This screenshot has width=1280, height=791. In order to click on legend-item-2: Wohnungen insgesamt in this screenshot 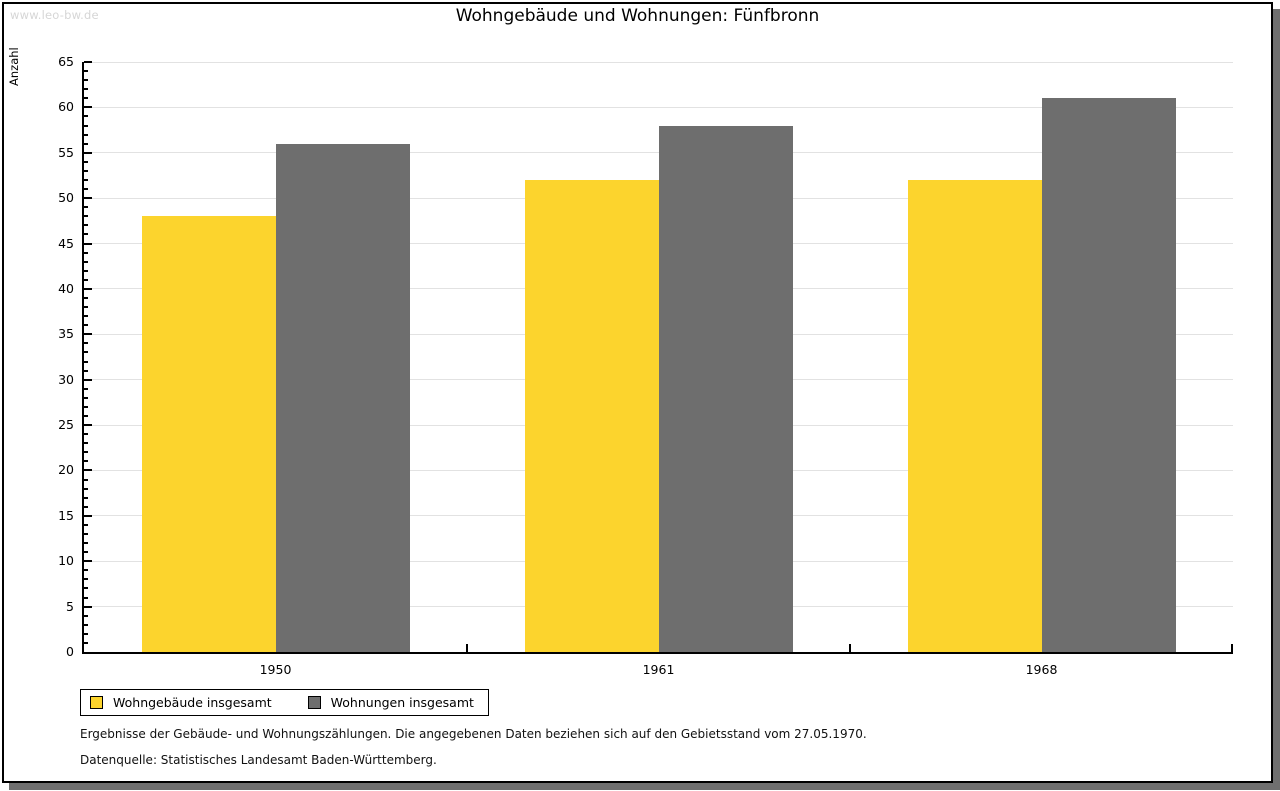, I will do `click(390, 702)`.